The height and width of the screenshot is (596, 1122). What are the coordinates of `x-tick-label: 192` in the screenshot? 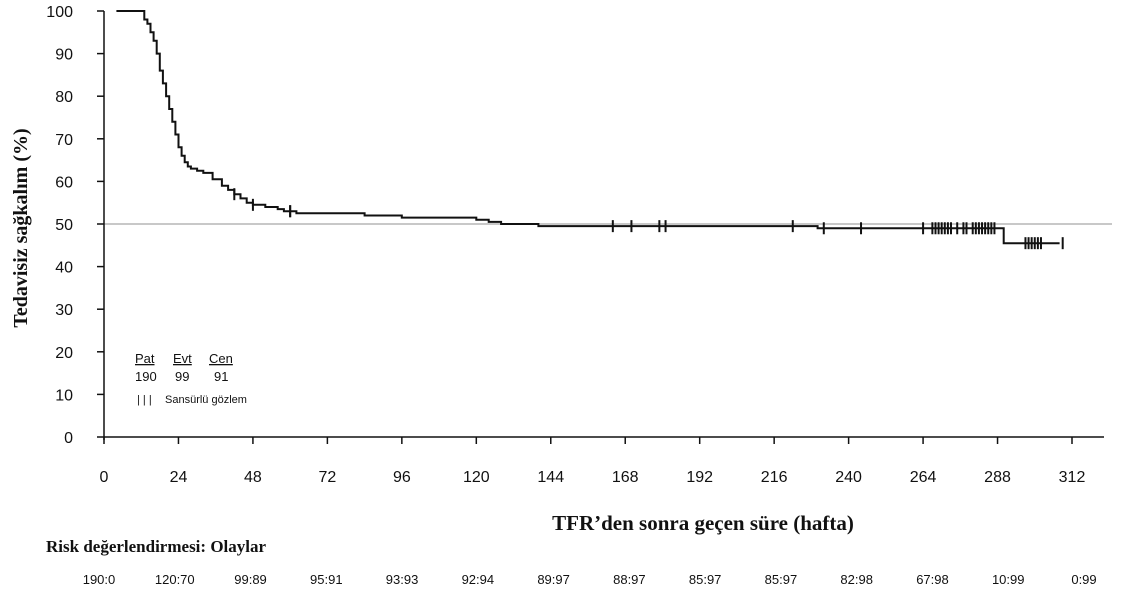 It's located at (699, 477).